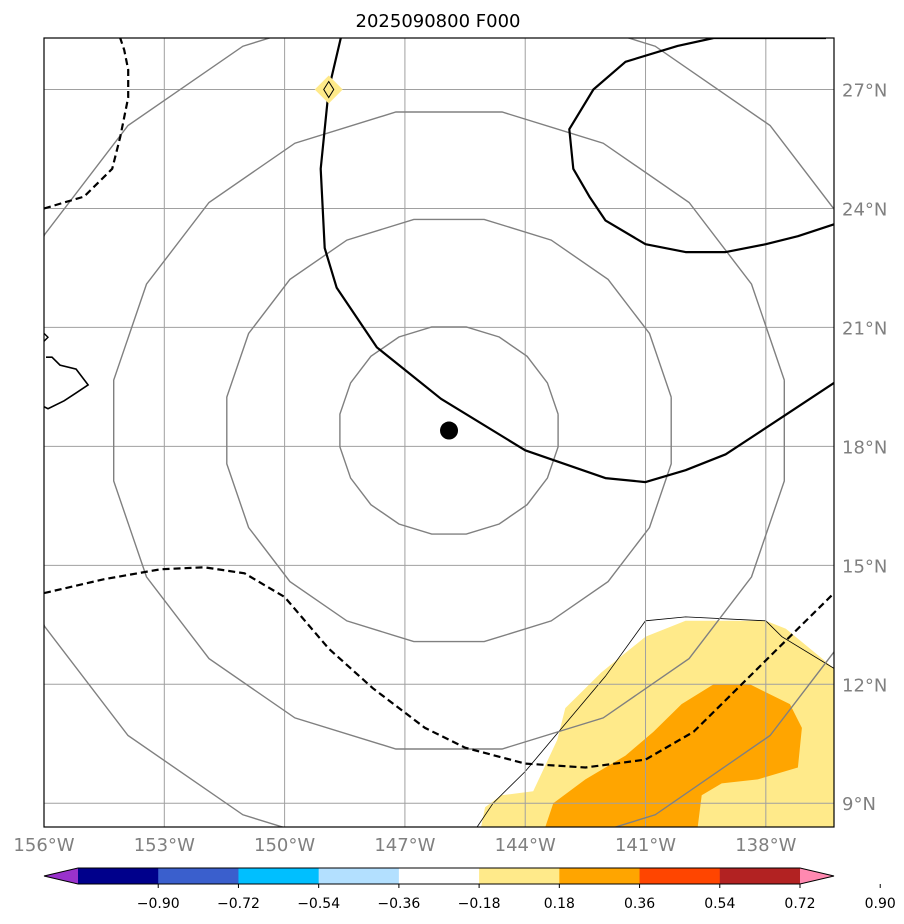 The height and width of the screenshot is (924, 904). Describe the element at coordinates (864, 328) in the screenshot. I see `lat-tick-label: 21°N` at that location.